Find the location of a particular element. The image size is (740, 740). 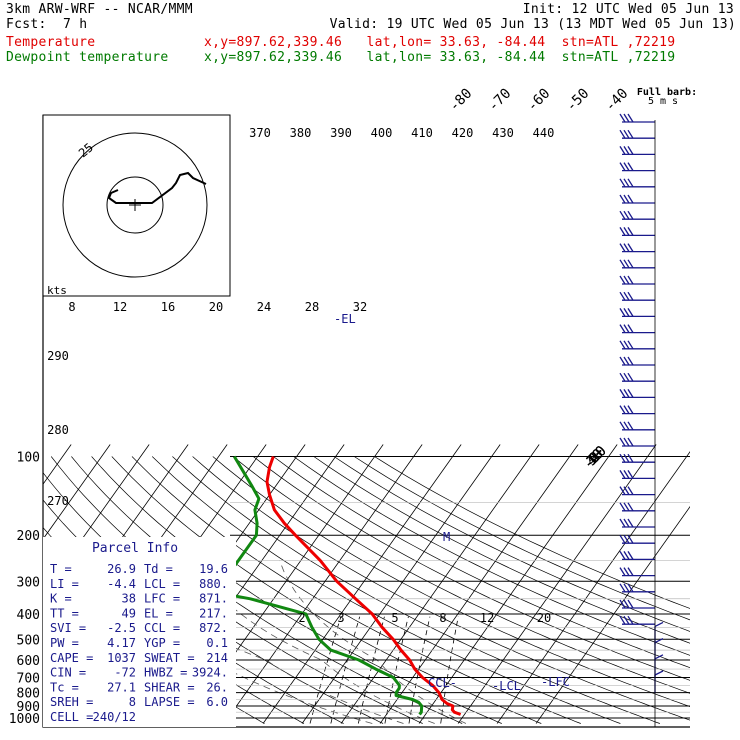

parcel-row-label: EL = is located at coordinates (158, 613).